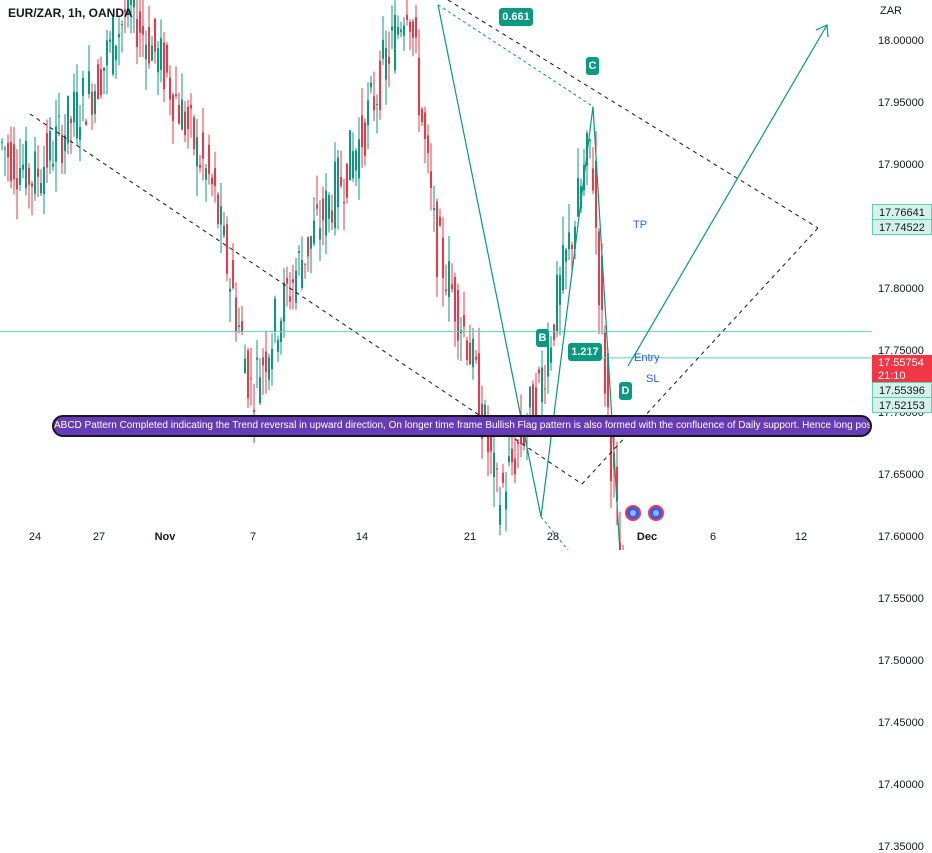 This screenshot has height=853, width=932. I want to click on price-tick-label: 17.80000, so click(901, 289).